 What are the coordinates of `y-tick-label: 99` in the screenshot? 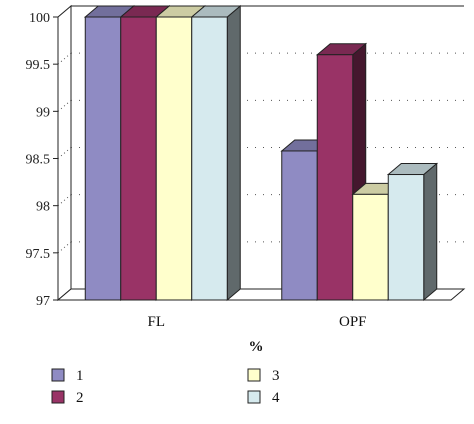 It's located at (43, 112).